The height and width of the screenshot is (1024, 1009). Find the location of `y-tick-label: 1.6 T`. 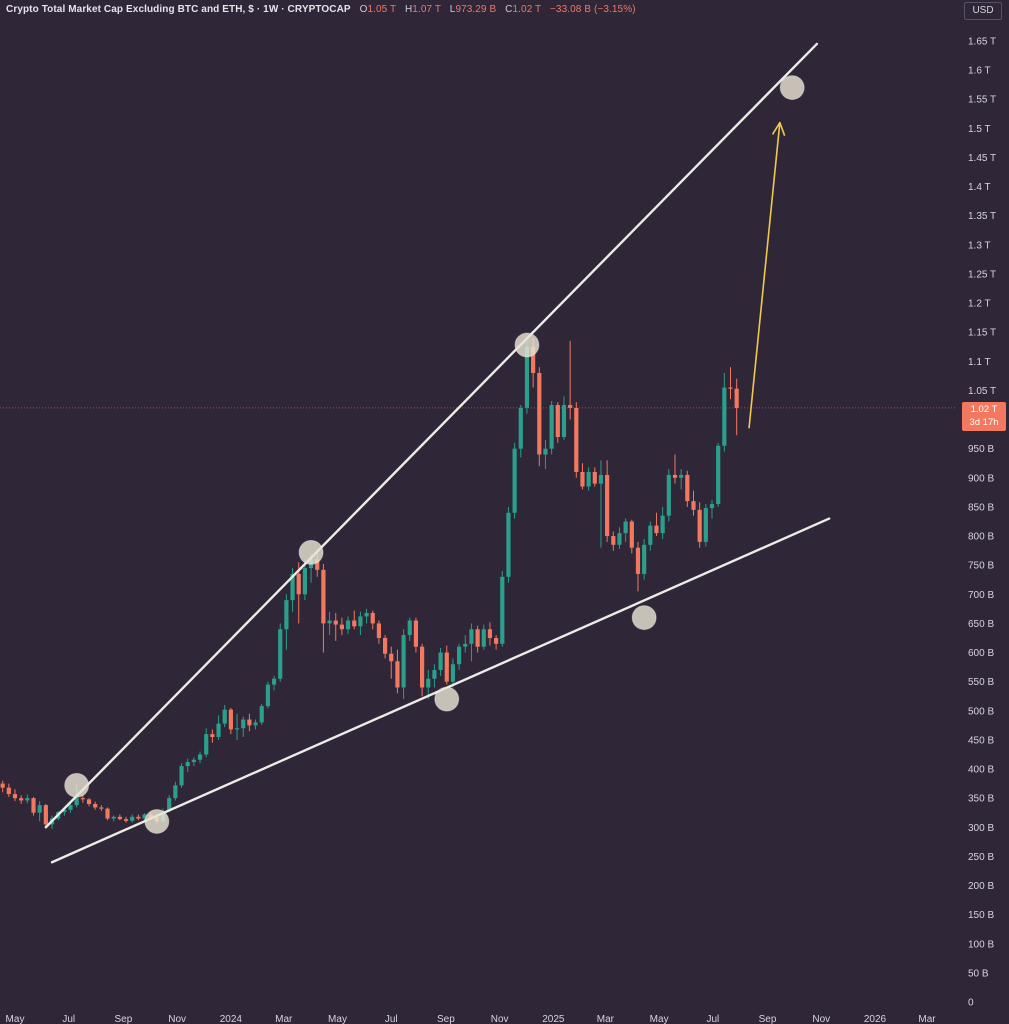

y-tick-label: 1.6 T is located at coordinates (979, 71).